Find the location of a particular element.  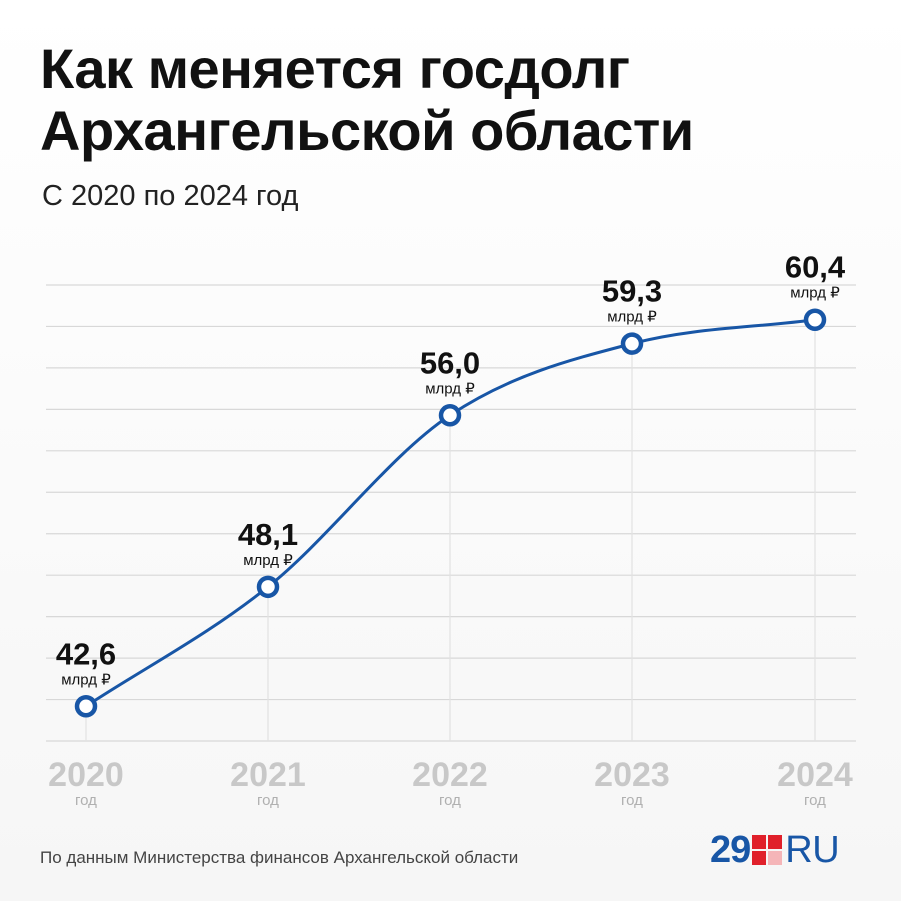

value-label: 56,0 is located at coordinates (450, 362).